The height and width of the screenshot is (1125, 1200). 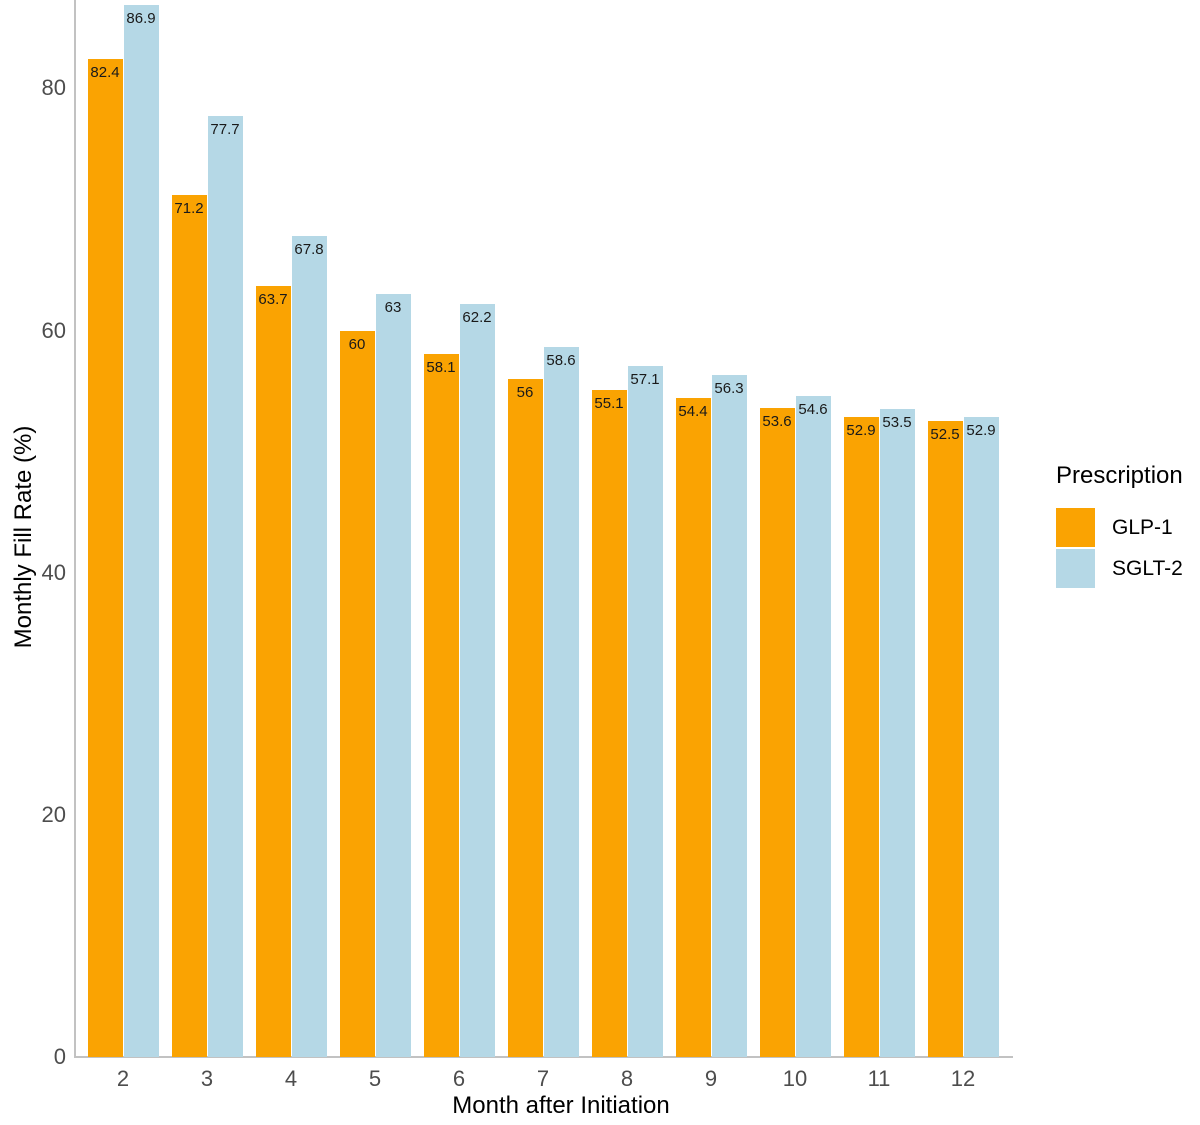 I want to click on legend-keys: GLP-1 SGLT-2, so click(x=1119, y=548).